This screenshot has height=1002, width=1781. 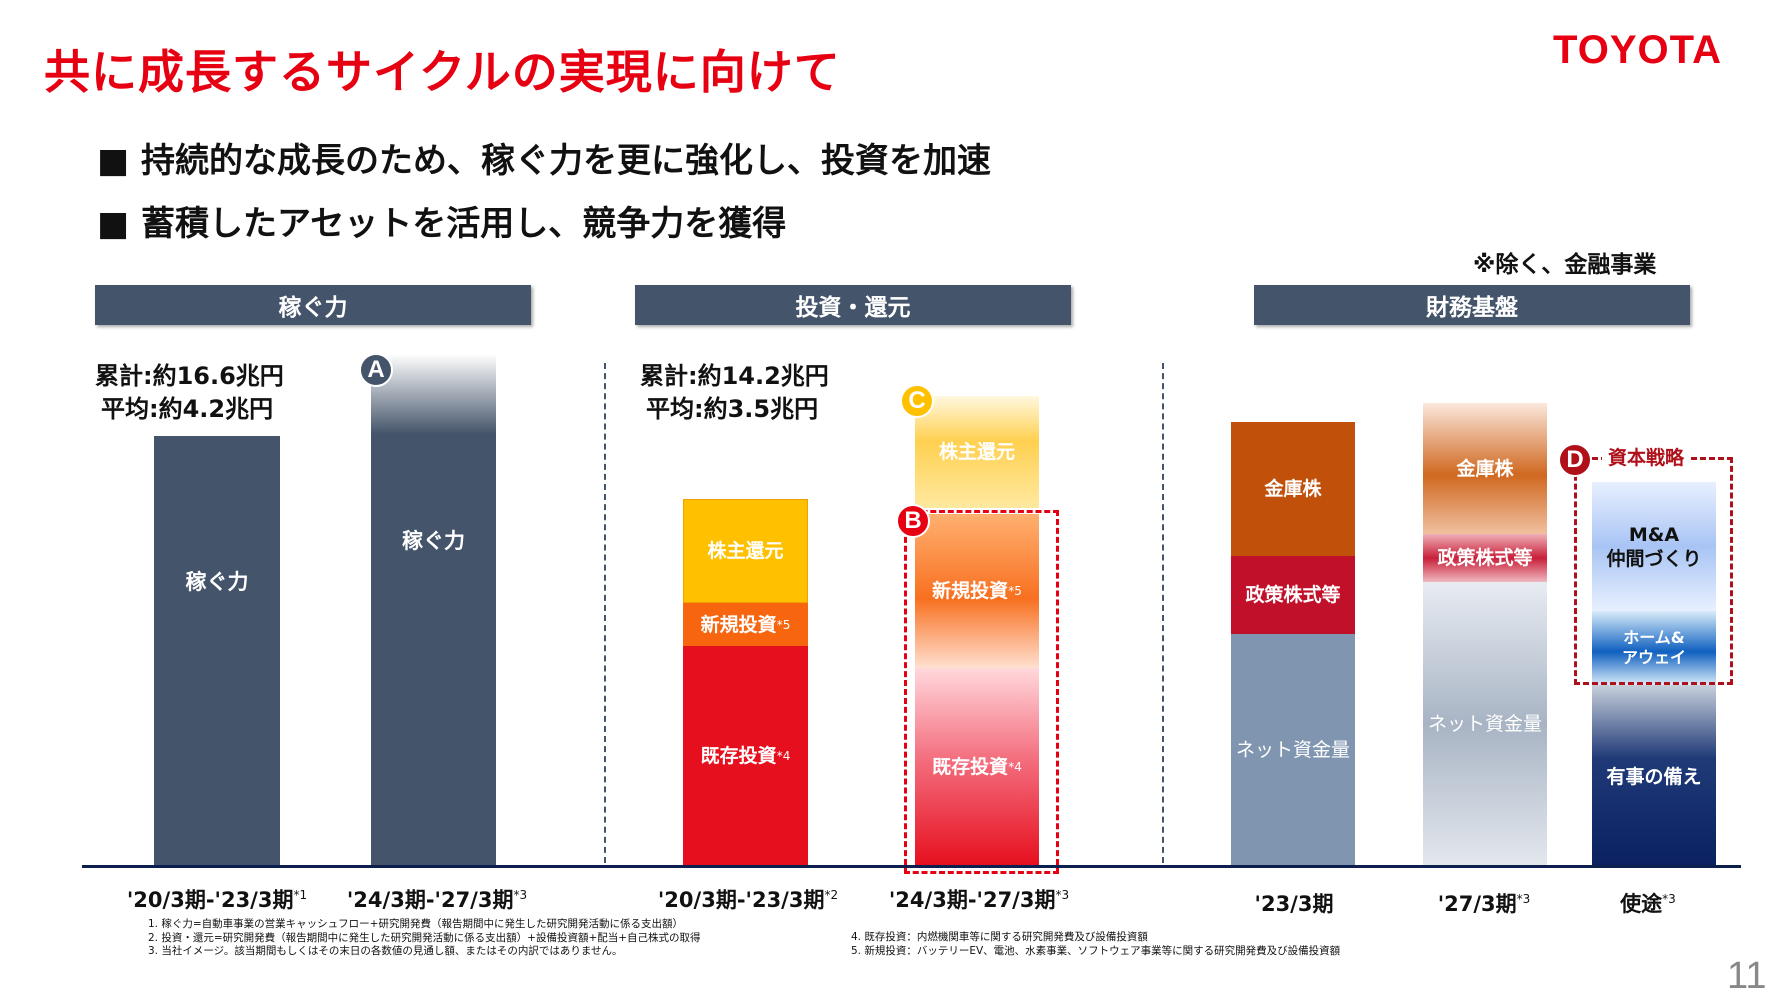 I want to click on bar-invest-future: 株主還元 新規投資 *5 既存投資 *4, so click(x=977, y=631).